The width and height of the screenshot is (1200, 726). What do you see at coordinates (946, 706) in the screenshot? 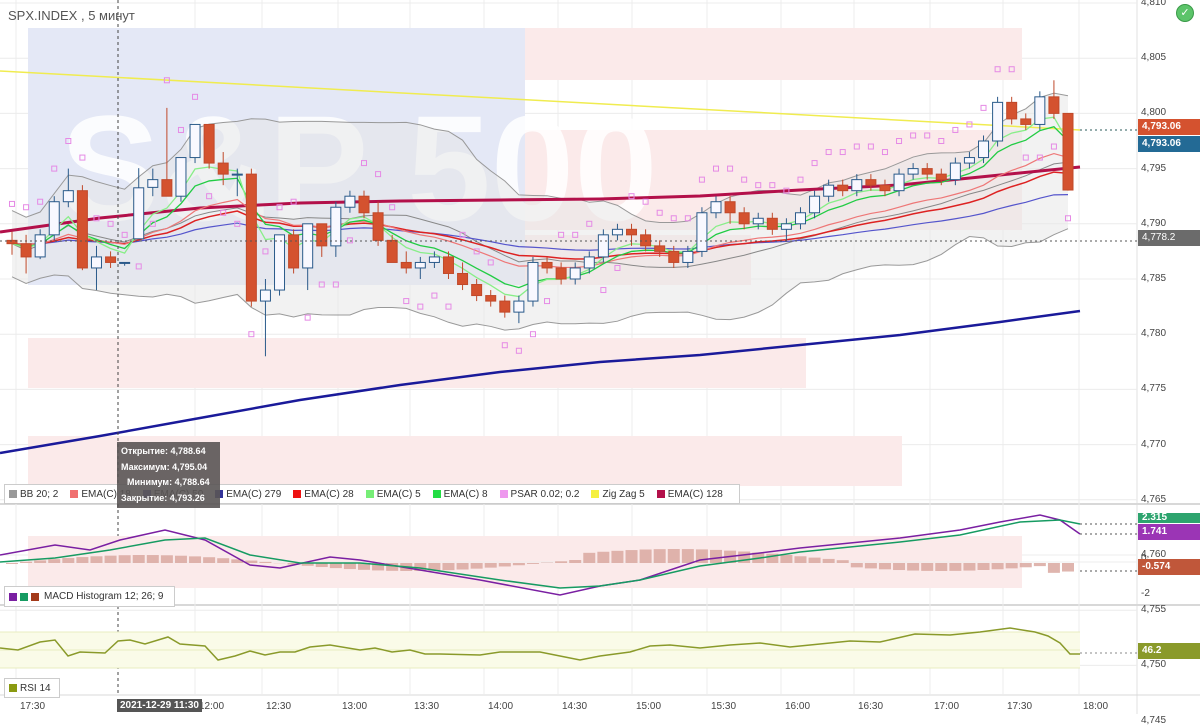
I see `time-axis-label: 17:00` at bounding box center [946, 706].